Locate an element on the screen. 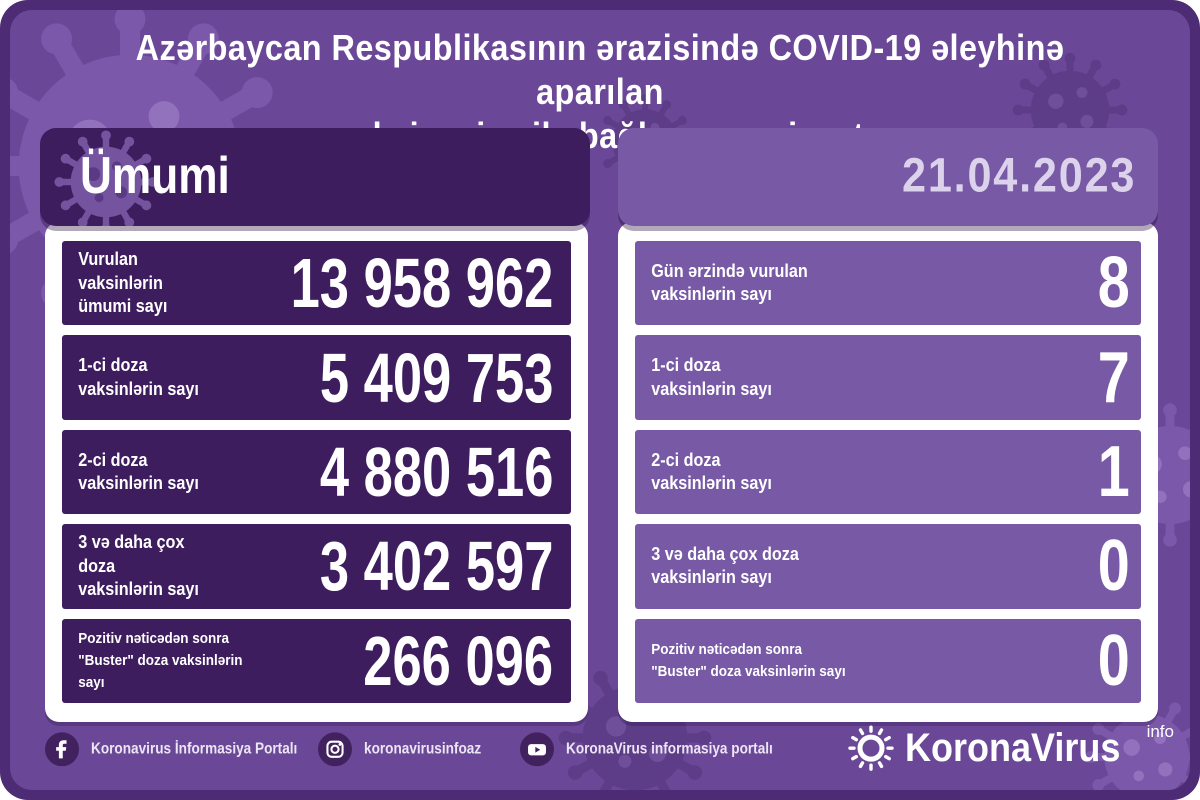 The width and height of the screenshot is (1200, 800). table-row: 1-ci doza vaksinlərin sayı 7 is located at coordinates (888, 377).